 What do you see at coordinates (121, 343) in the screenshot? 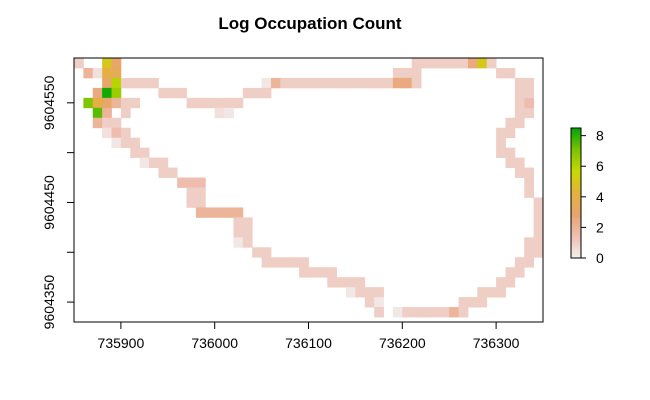
I see `x-tick-label: 735900` at bounding box center [121, 343].